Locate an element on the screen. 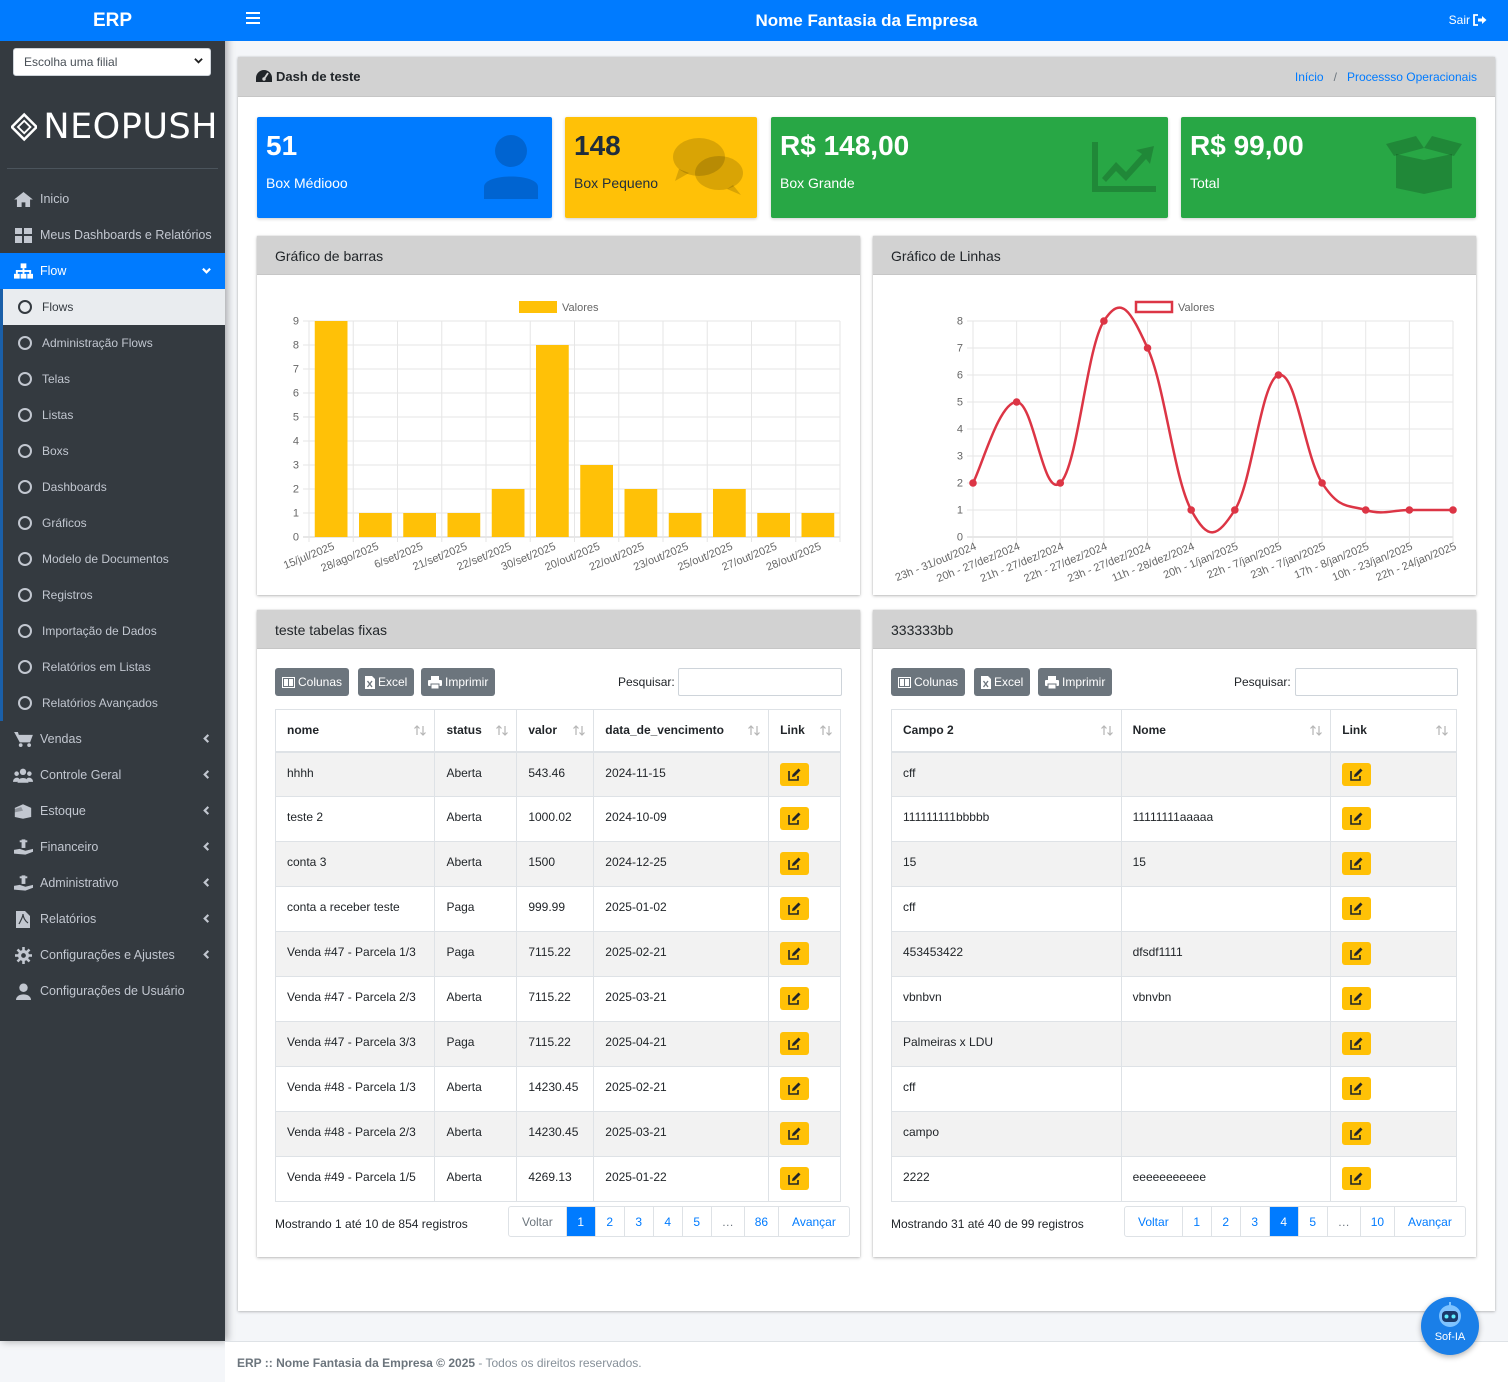 The width and height of the screenshot is (1508, 1382). column-header: nome is located at coordinates (355, 731).